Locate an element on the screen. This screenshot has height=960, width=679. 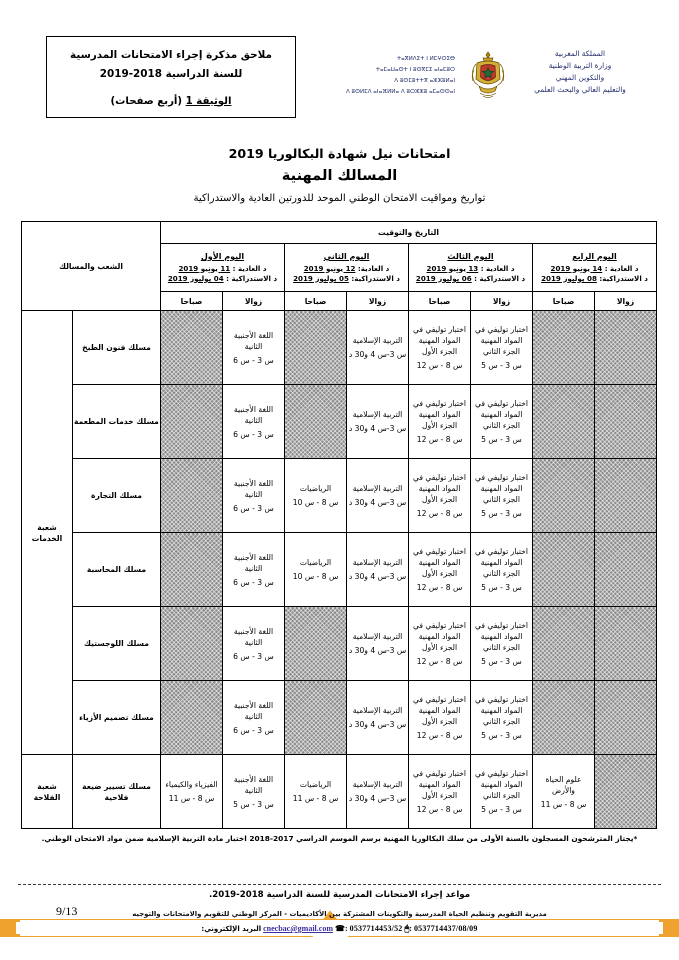
day-1-name: اليوم الأول is located at coordinates (222, 256).